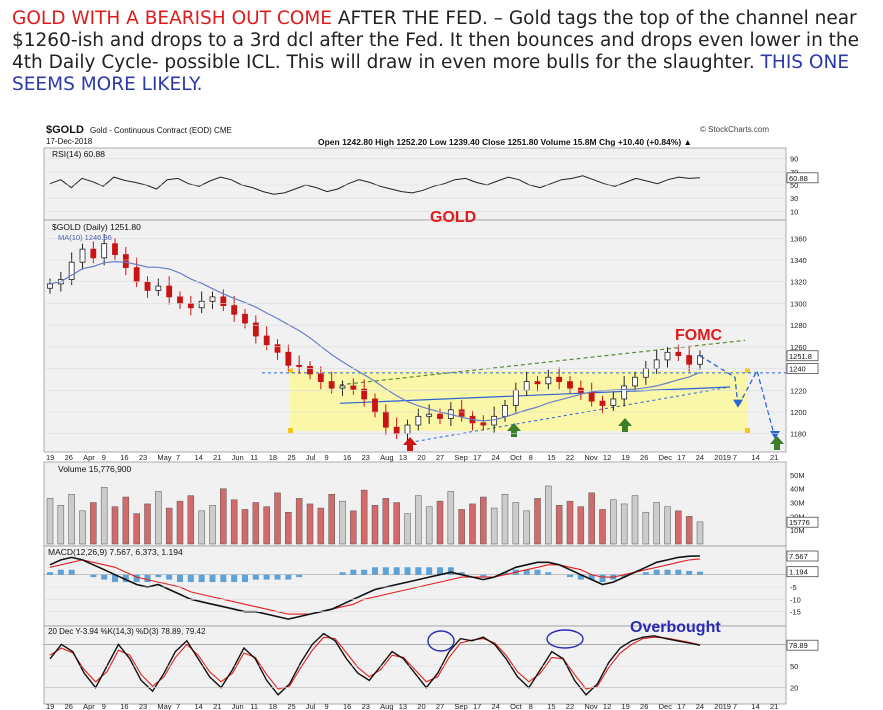 The height and width of the screenshot is (710, 883). I want to click on symbol-description: Gold - Continuous Contract (EOD) CME, so click(161, 130).